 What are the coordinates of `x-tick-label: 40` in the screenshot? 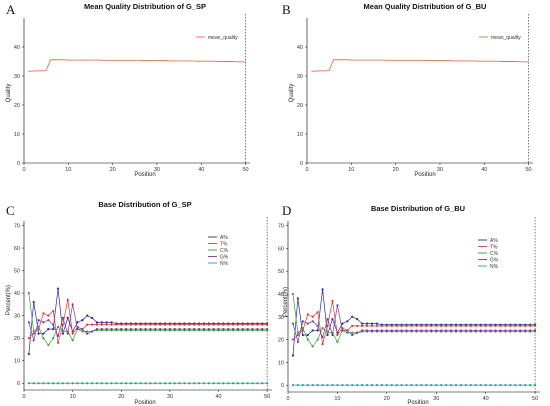 It's located at (484, 170).